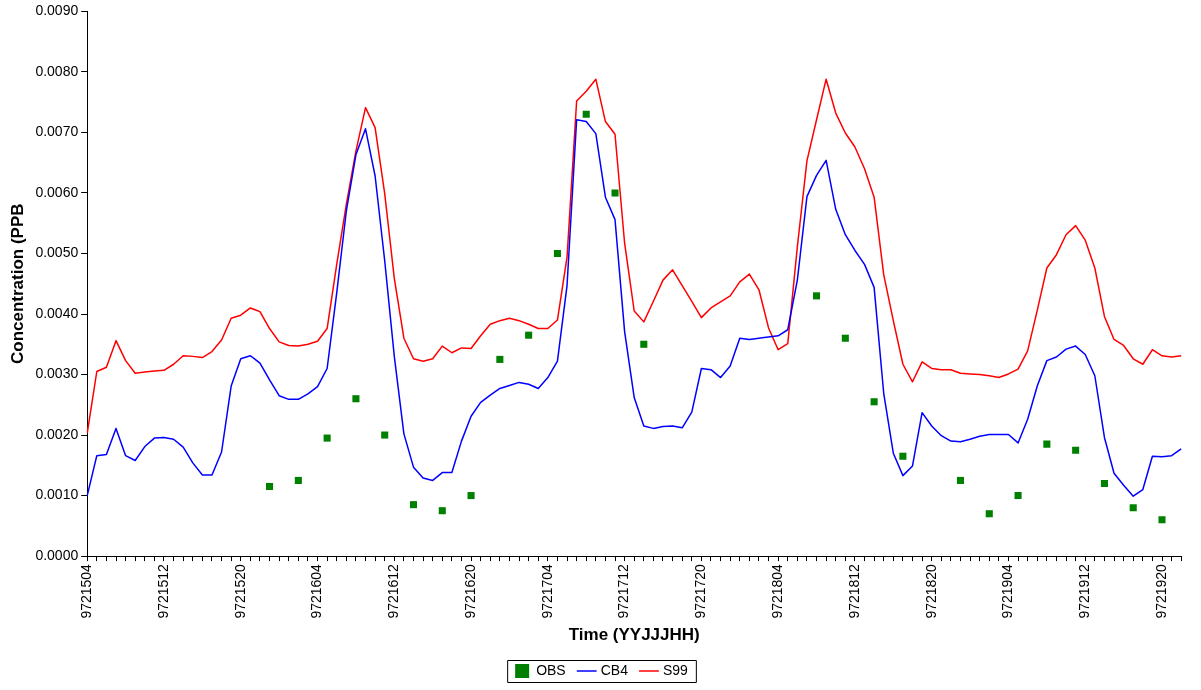  What do you see at coordinates (551, 669) in the screenshot?
I see `legend-label: OBS` at bounding box center [551, 669].